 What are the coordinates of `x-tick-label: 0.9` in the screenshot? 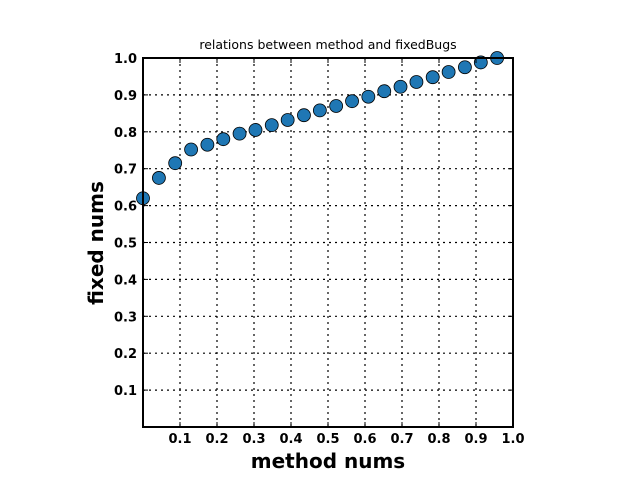 It's located at (475, 439).